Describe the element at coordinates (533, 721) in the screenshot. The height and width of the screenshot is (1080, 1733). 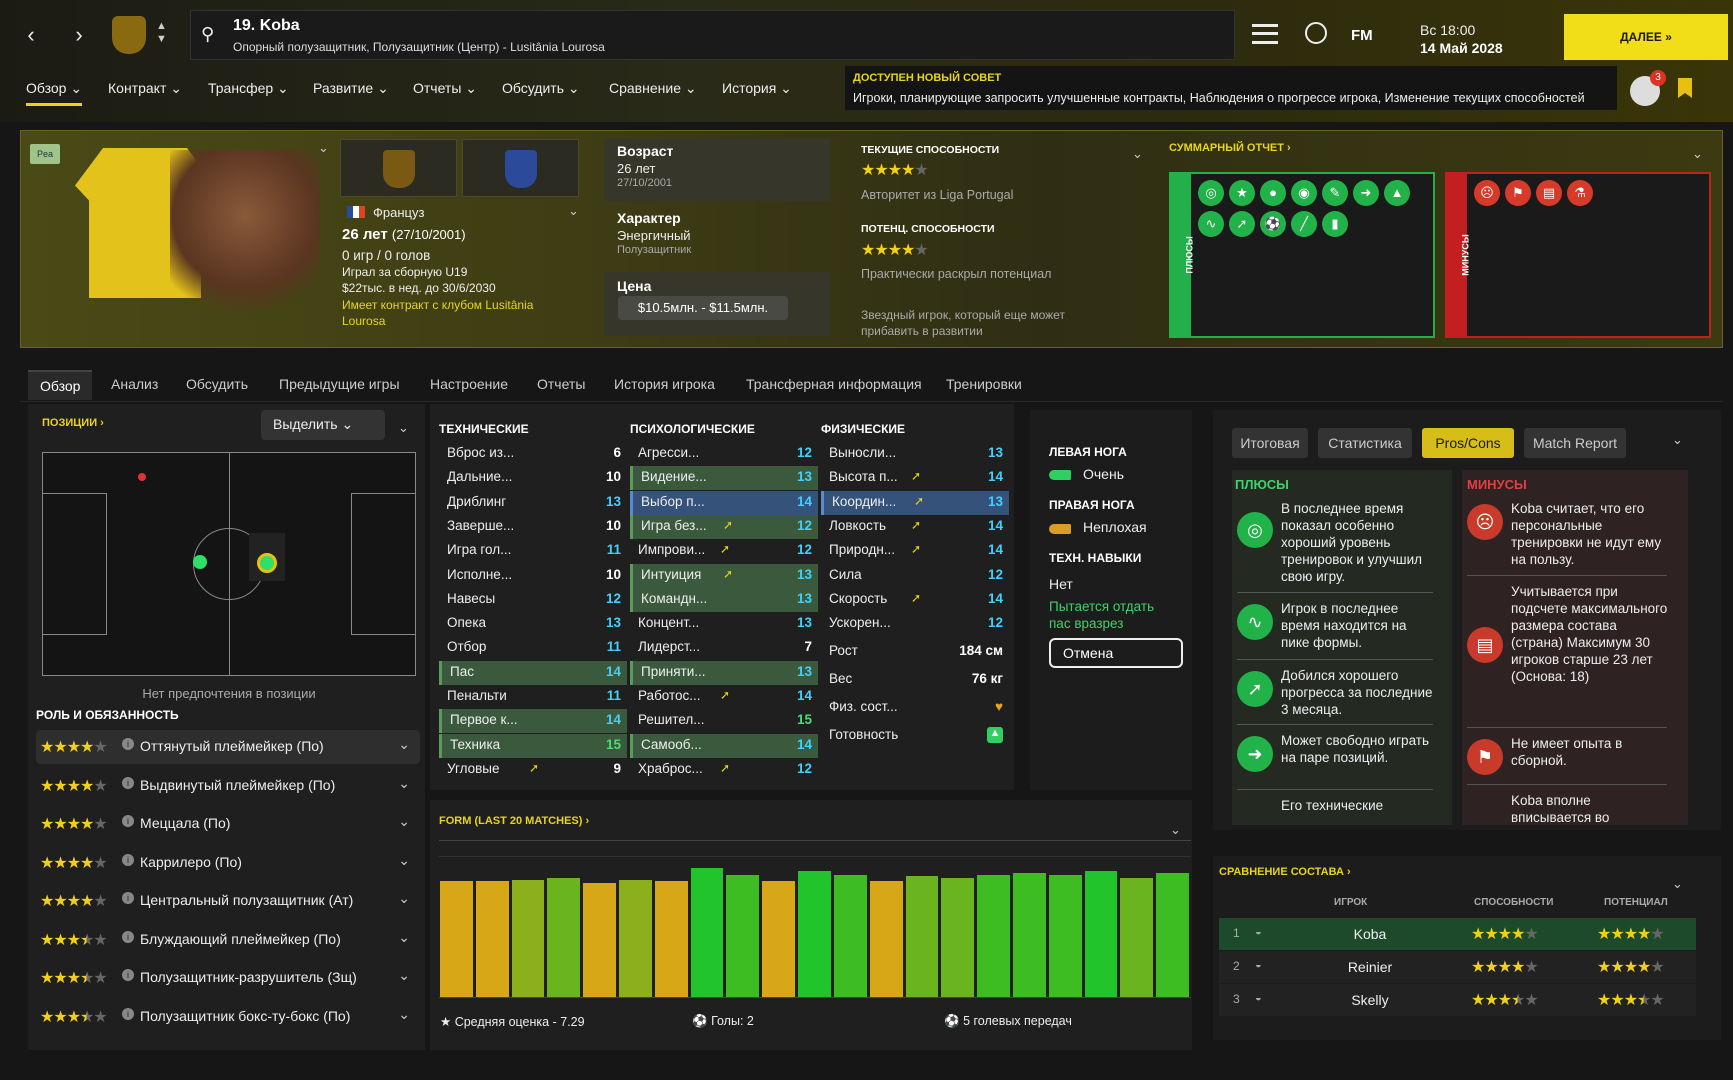
I see `attribute-row: Первое к... 14` at that location.